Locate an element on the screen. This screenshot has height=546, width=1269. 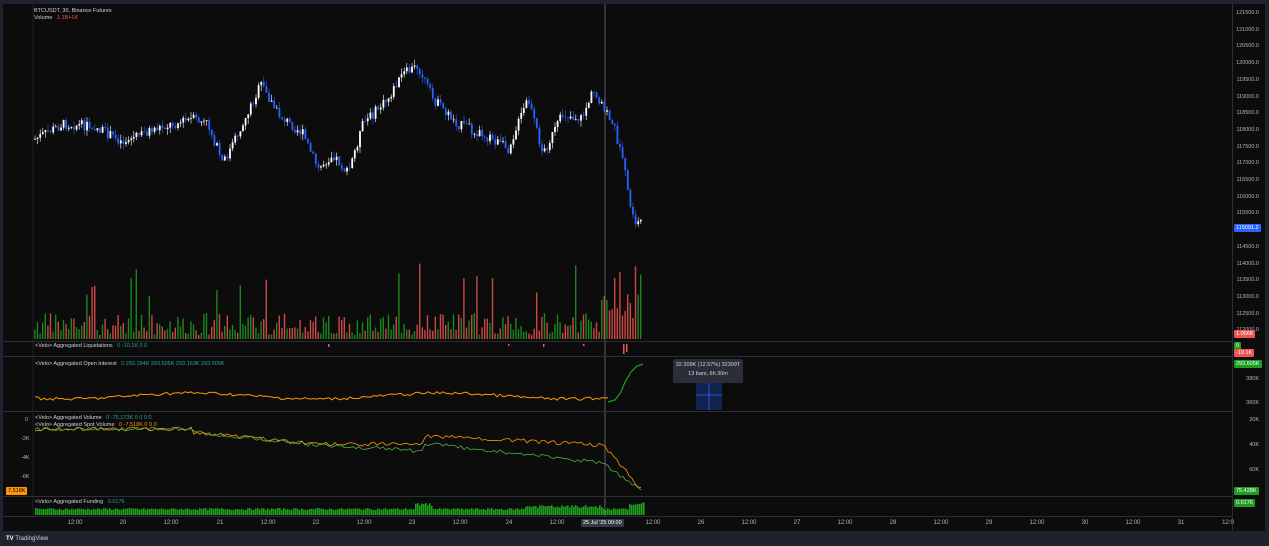
vol-tick: 60K is located at coordinates (1254, 470).